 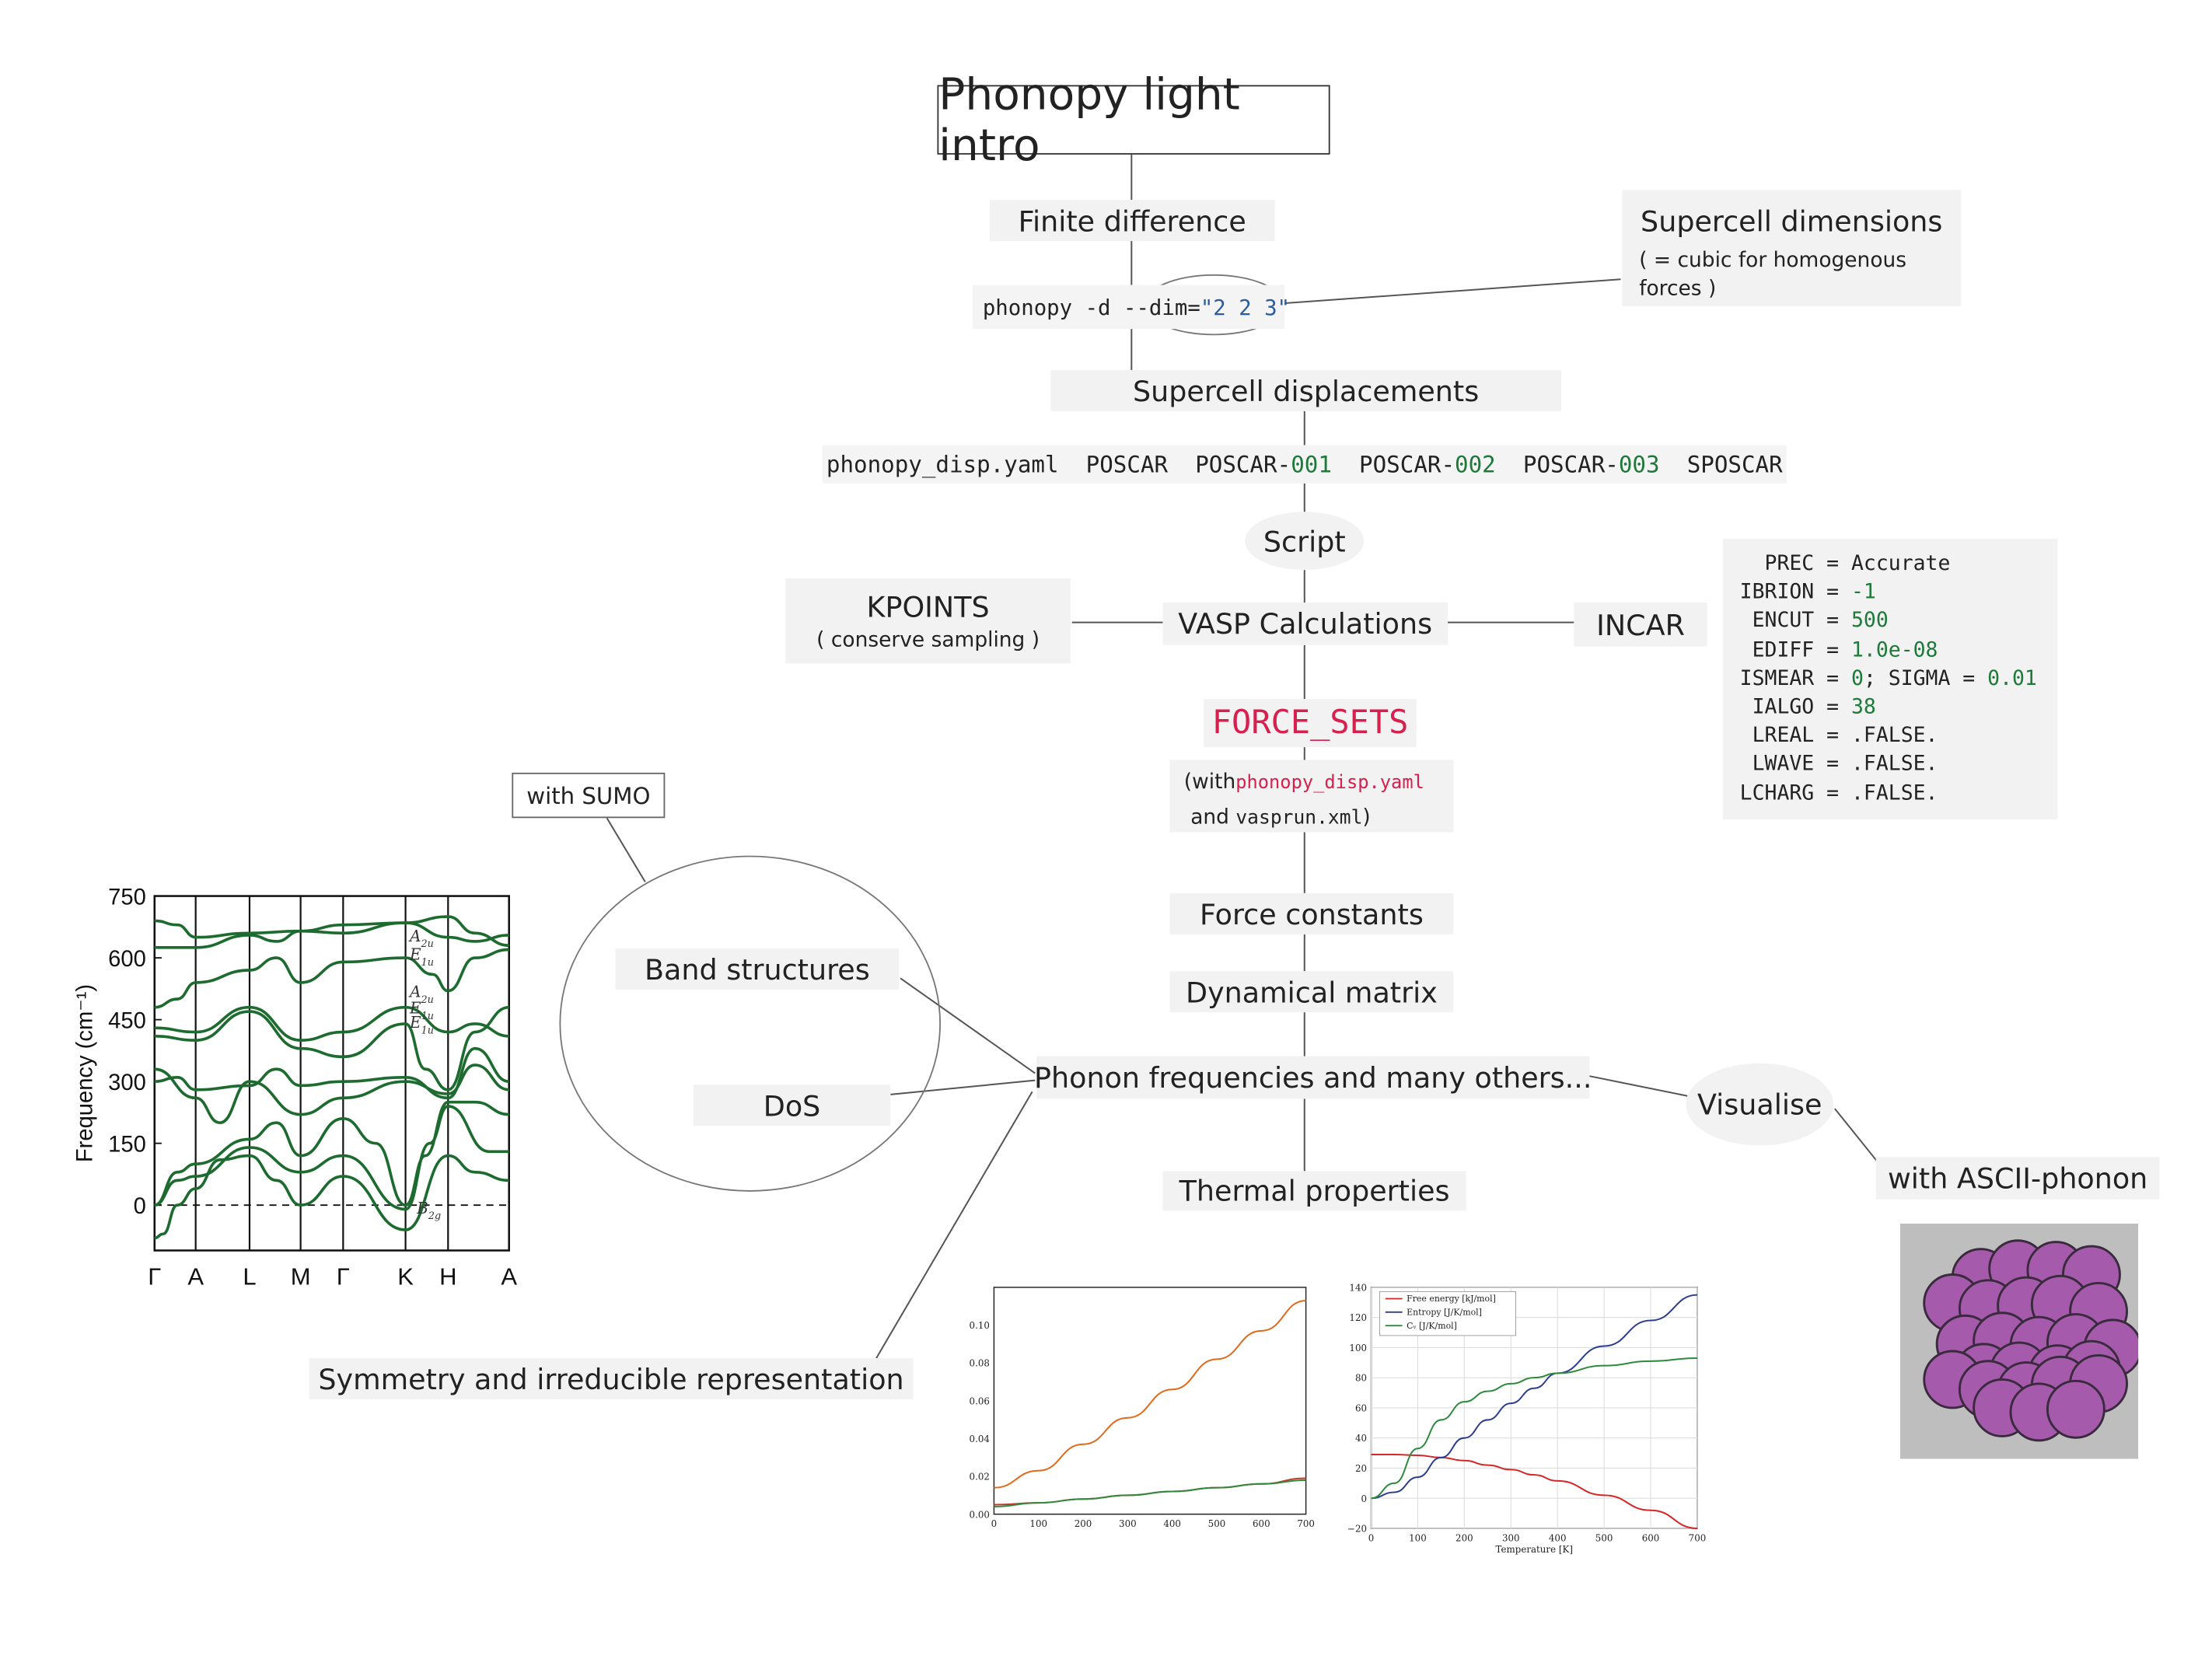 I want to click on y-tick-label: 0, so click(x=1364, y=1498).